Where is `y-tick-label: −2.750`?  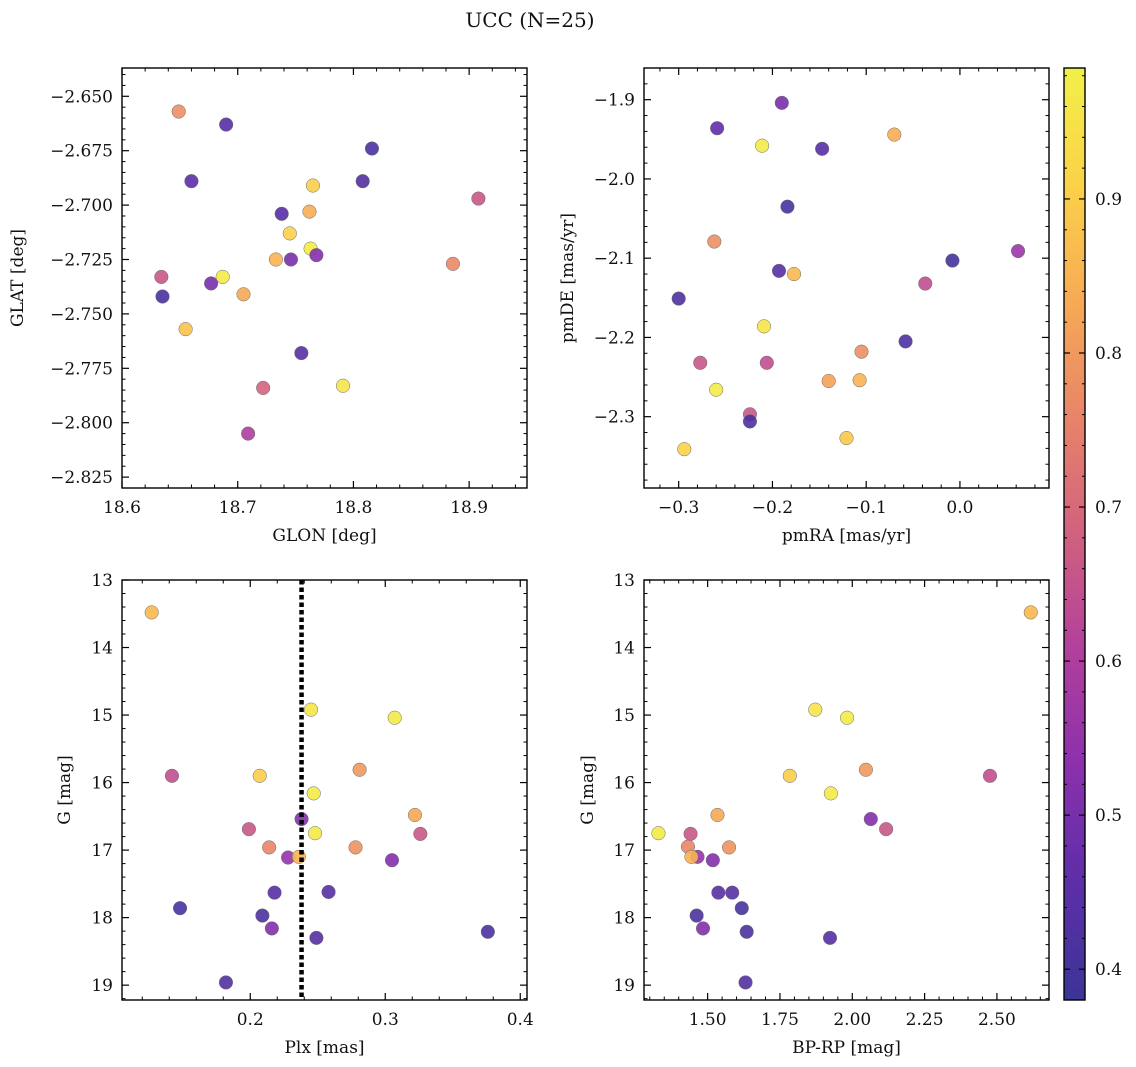 y-tick-label: −2.750 is located at coordinates (81, 315).